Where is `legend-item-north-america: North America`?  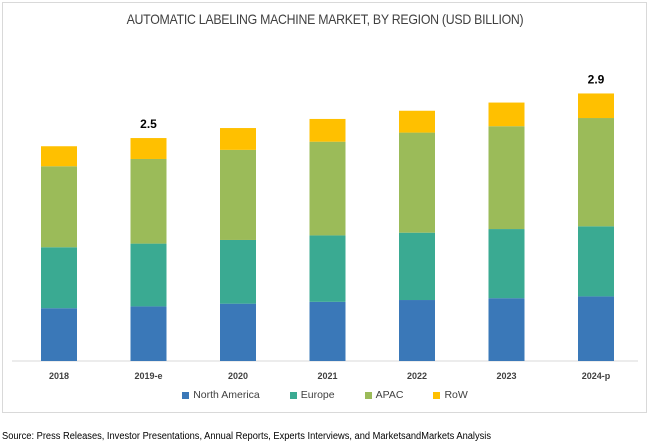 legend-item-north-america: North America is located at coordinates (221, 395).